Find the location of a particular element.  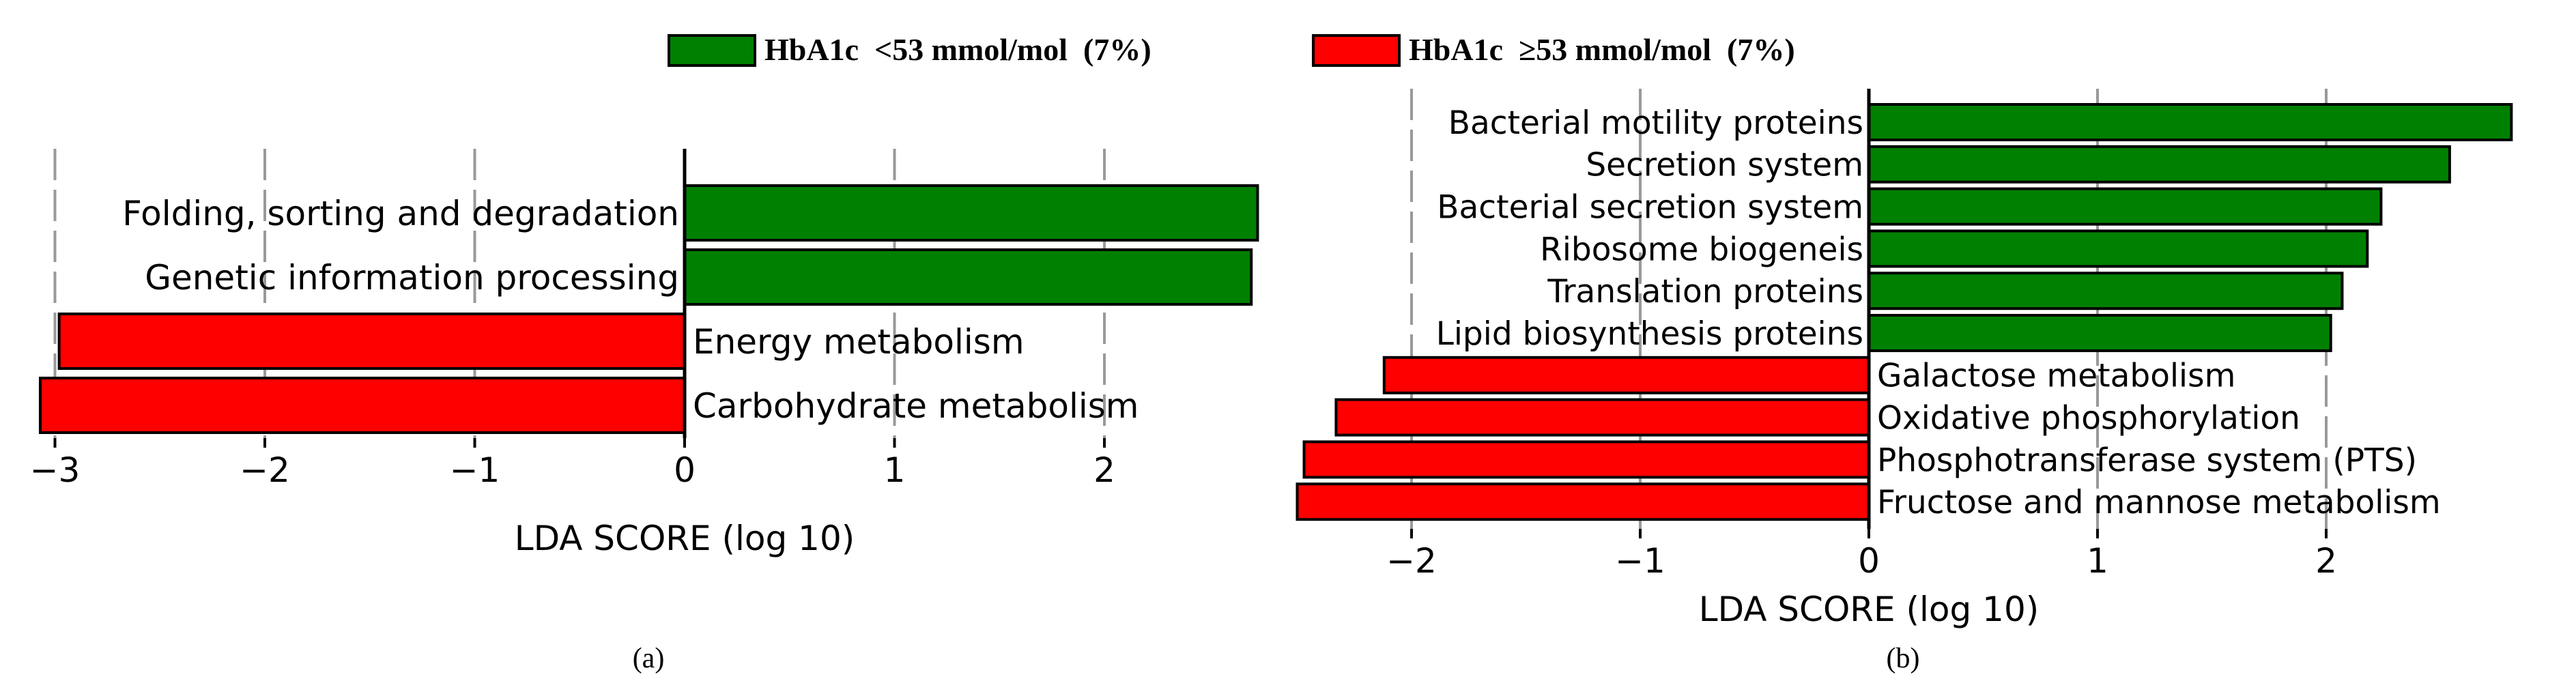

category-label: Bacterial motility proteins is located at coordinates (1655, 123).